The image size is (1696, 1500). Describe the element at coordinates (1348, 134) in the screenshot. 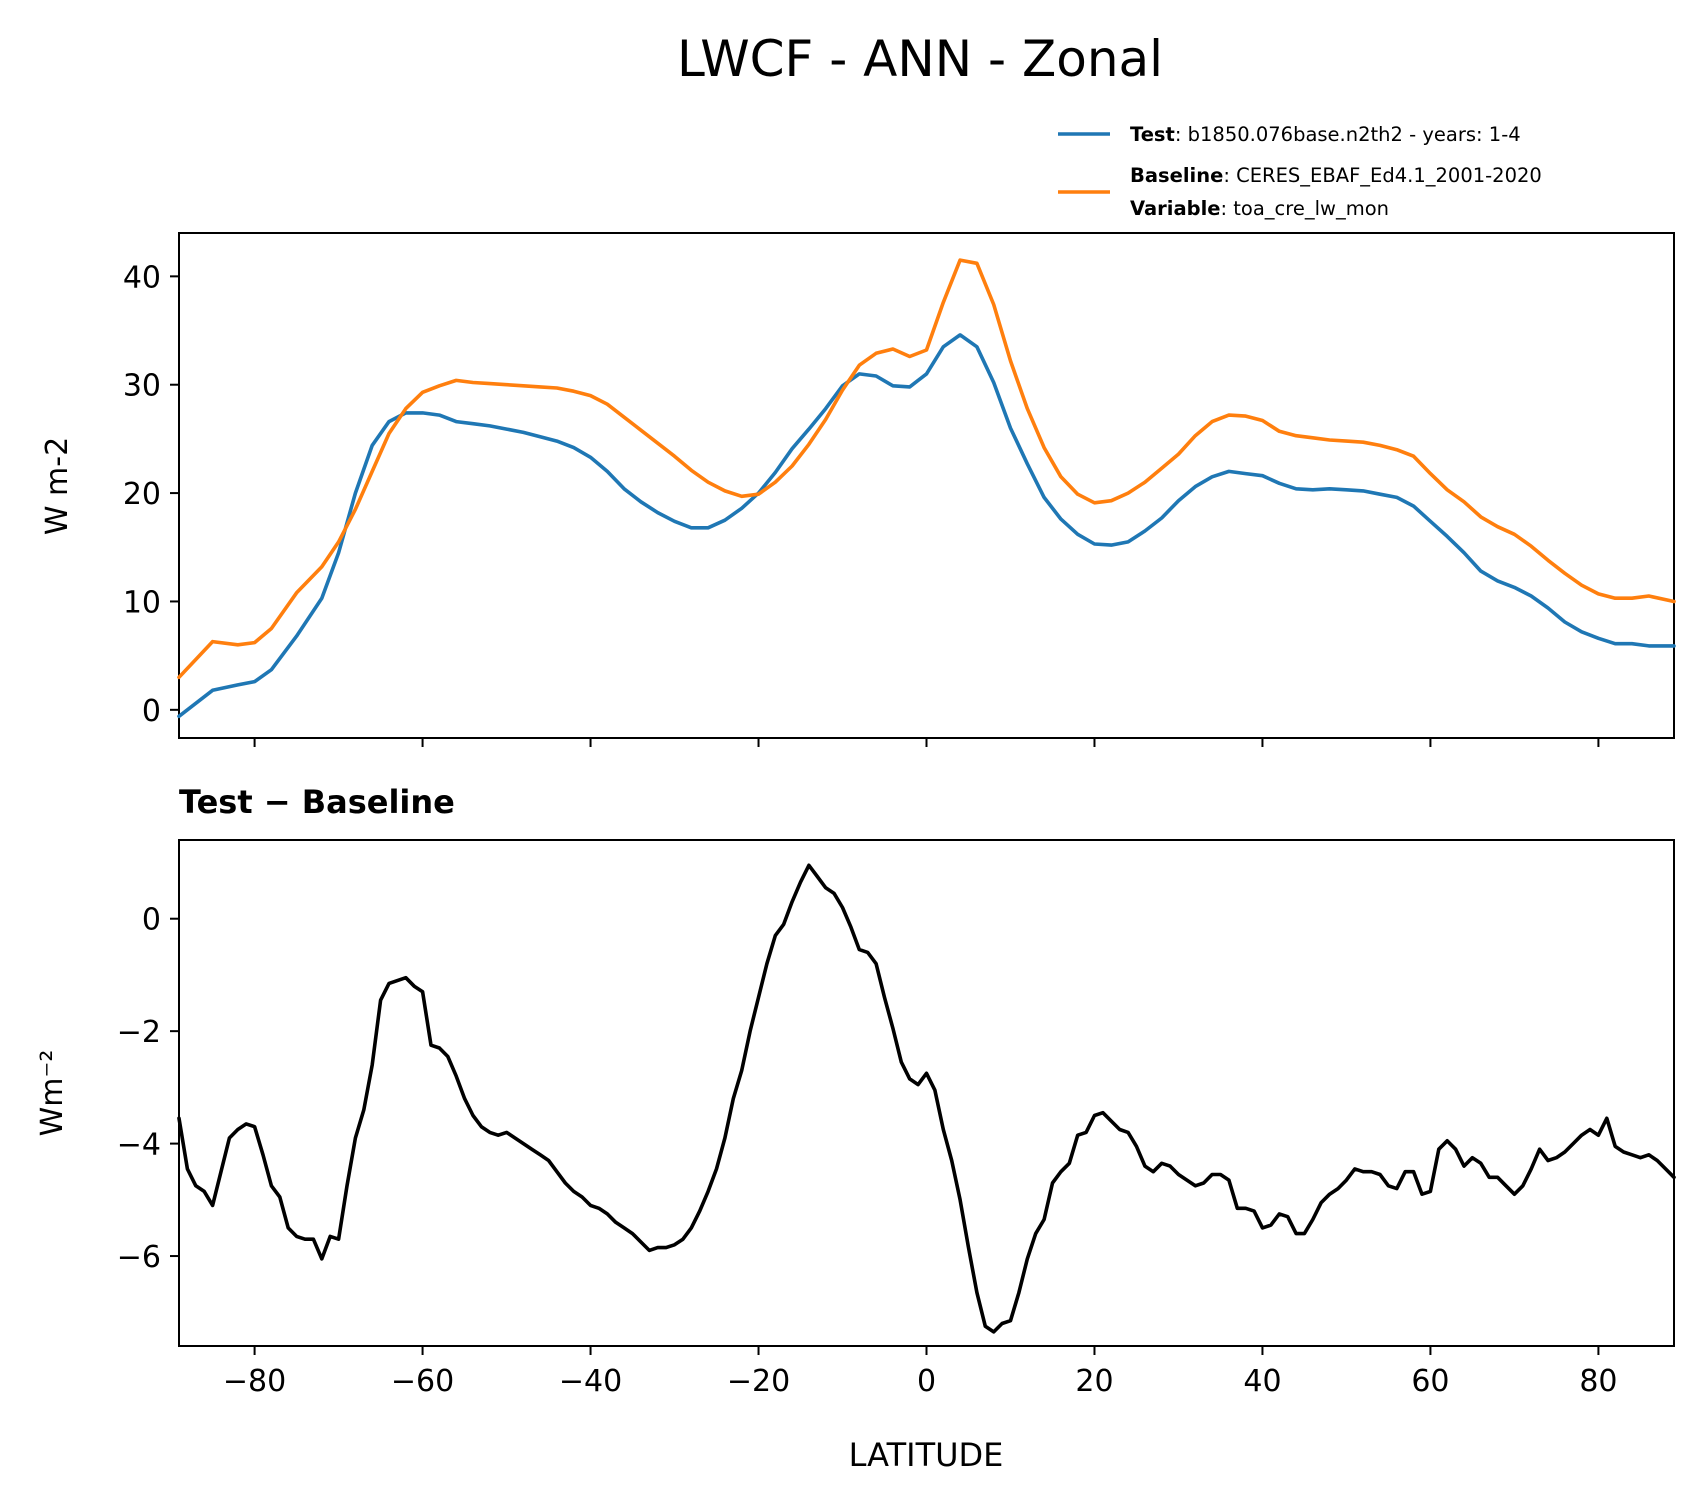

I see `legend-test-text: : b1850.076base.n2th2 - years: 1-4` at that location.